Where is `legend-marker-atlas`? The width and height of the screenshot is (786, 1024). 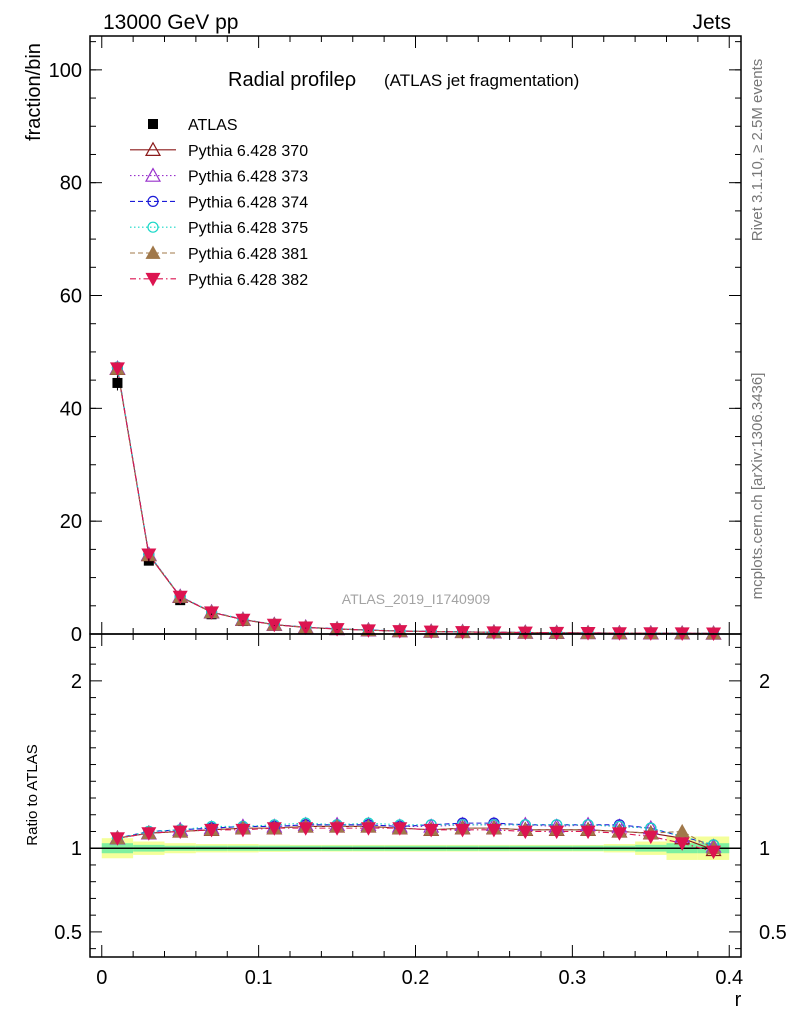
legend-marker-atlas is located at coordinates (153, 124).